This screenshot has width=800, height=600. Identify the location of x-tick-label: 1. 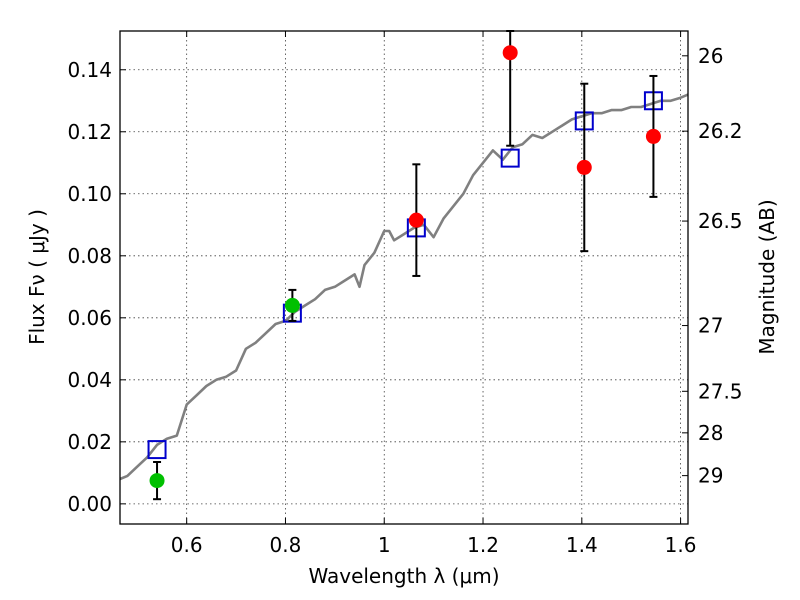
(384, 545).